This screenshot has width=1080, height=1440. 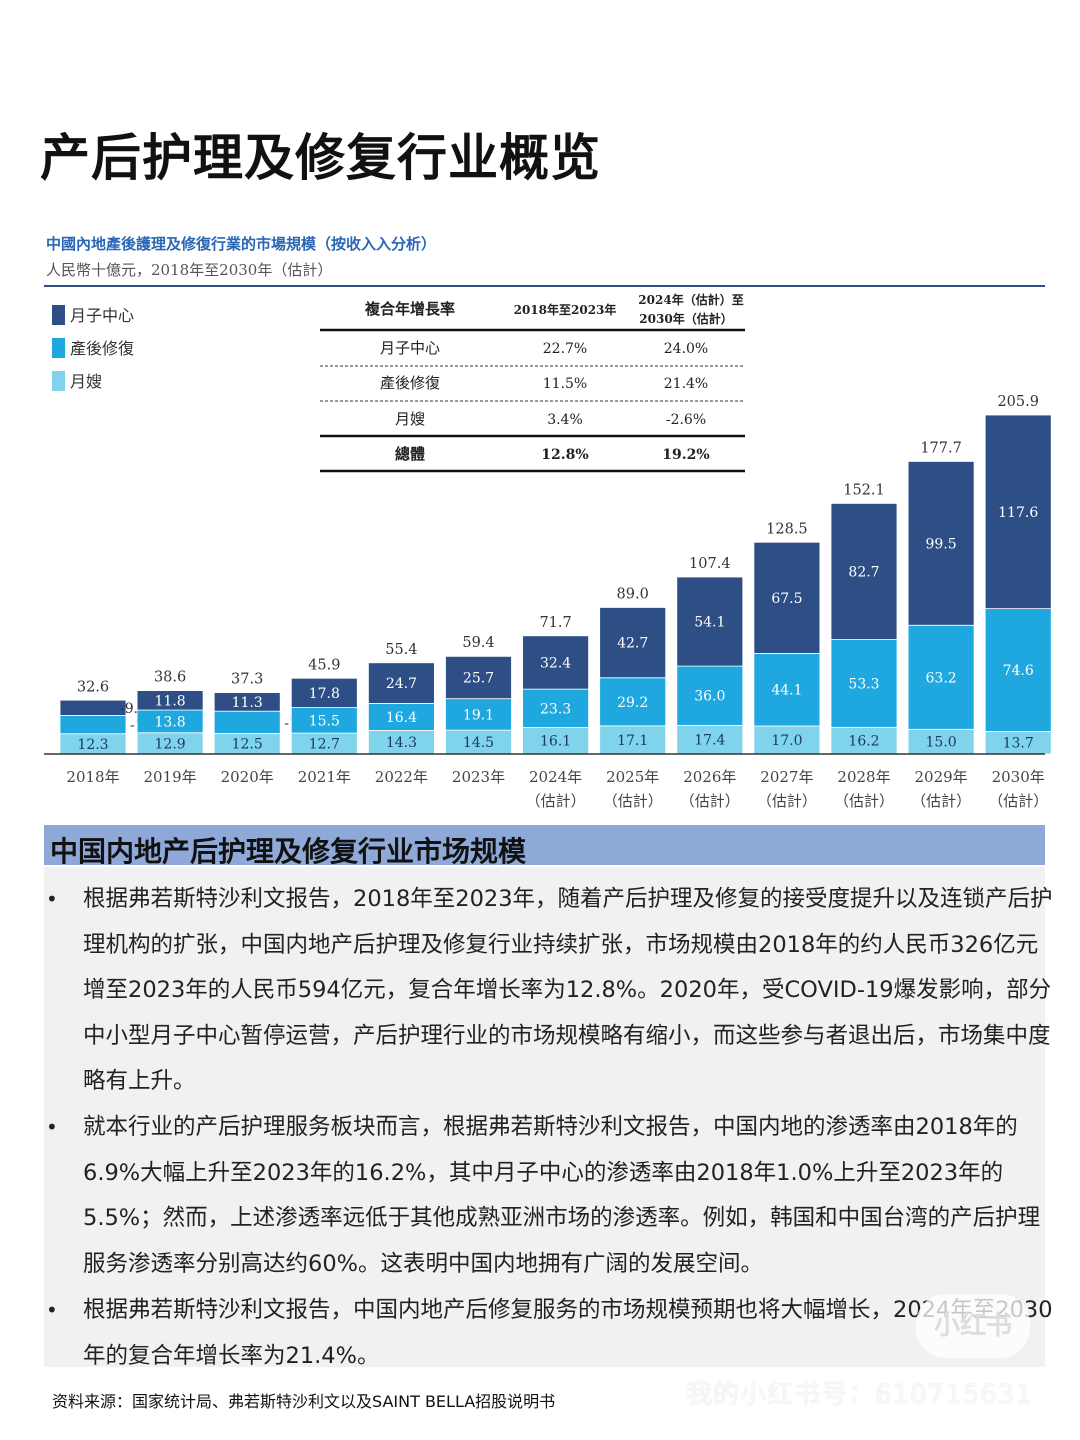 What do you see at coordinates (409, 309) in the screenshot?
I see `table-header: 複合年增長率` at bounding box center [409, 309].